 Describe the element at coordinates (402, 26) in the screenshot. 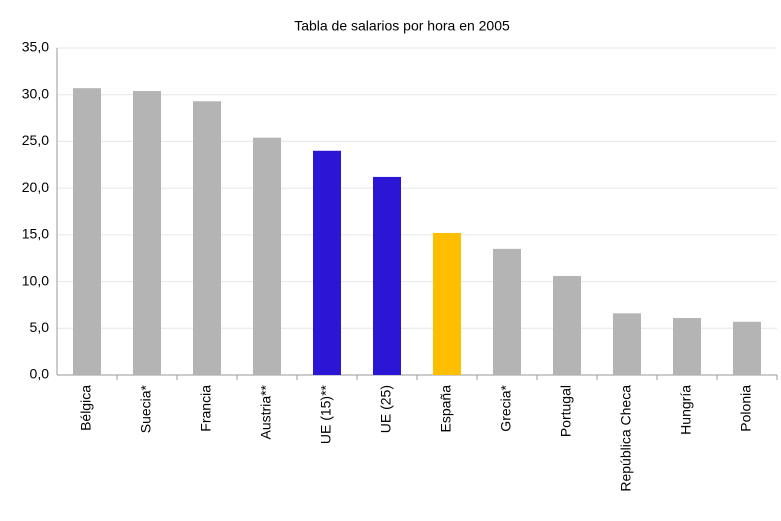

I see `chart-title: Tabla de salarios por hora en 2005` at that location.